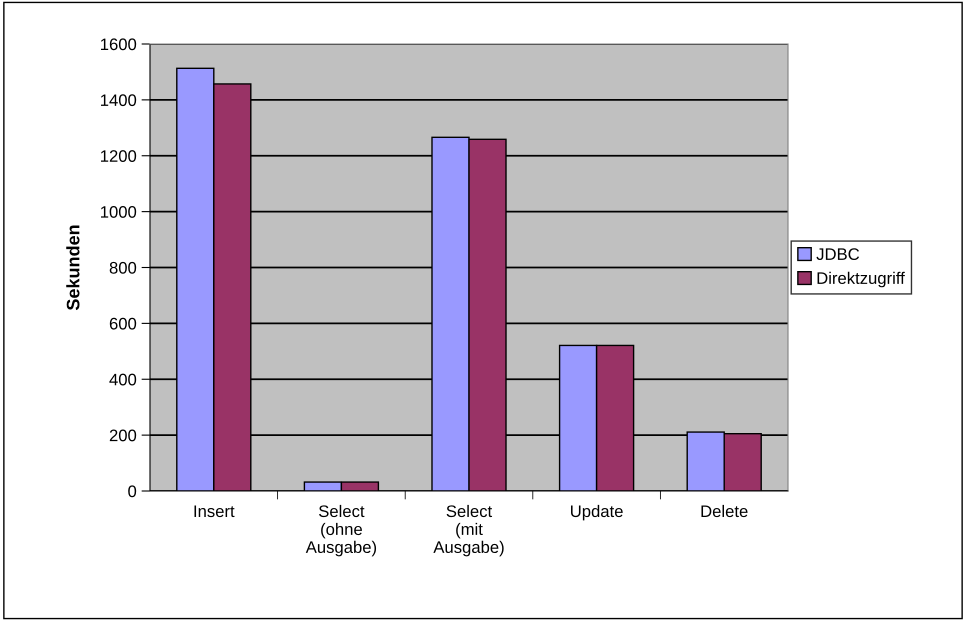 Image resolution: width=966 pixels, height=621 pixels. Describe the element at coordinates (341, 530) in the screenshot. I see `x-tick-label: Select (ohne Ausgabe)` at that location.